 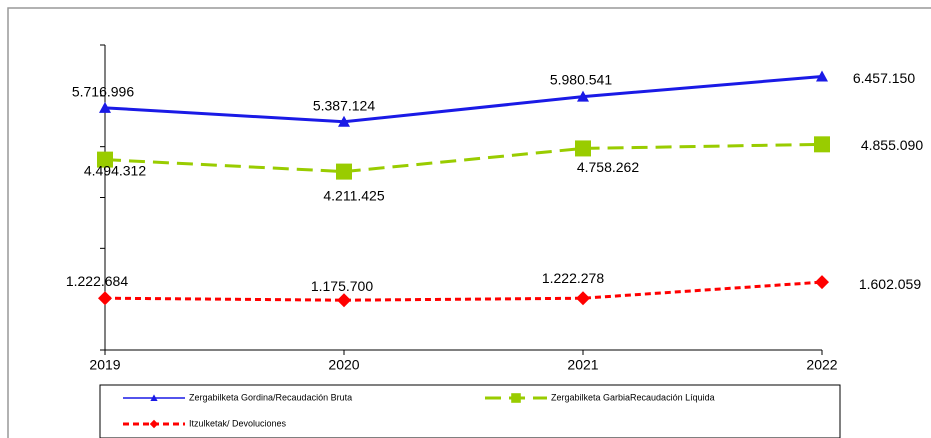 What do you see at coordinates (342, 286) in the screenshot?
I see `data-label: 1.175.700` at bounding box center [342, 286].